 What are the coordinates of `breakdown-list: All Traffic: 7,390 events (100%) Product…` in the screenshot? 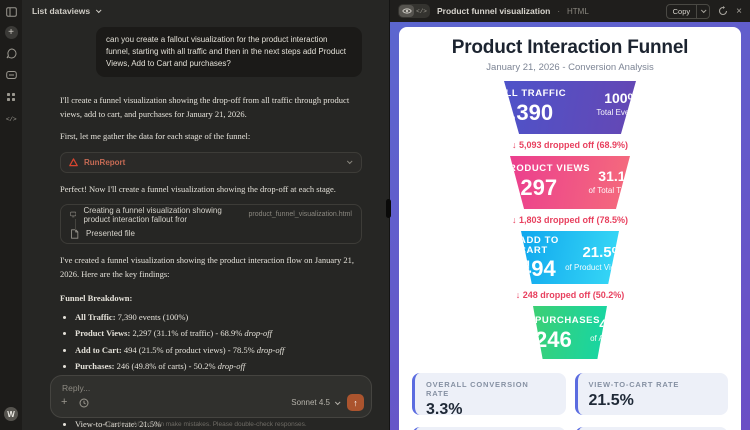 It's located at (211, 342).